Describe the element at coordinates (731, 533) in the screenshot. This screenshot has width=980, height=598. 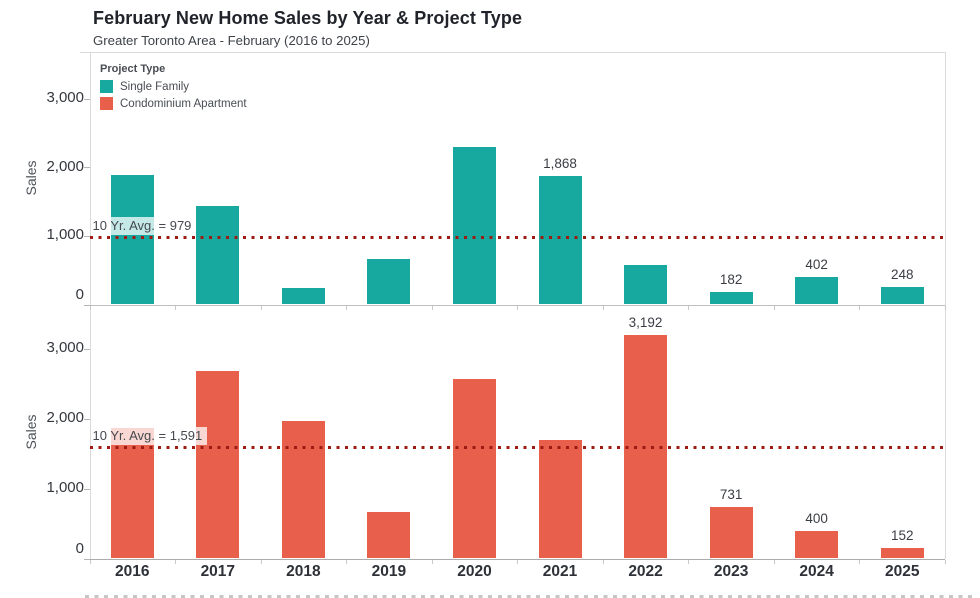
I see `bar-2023-condominium-apartment` at that location.